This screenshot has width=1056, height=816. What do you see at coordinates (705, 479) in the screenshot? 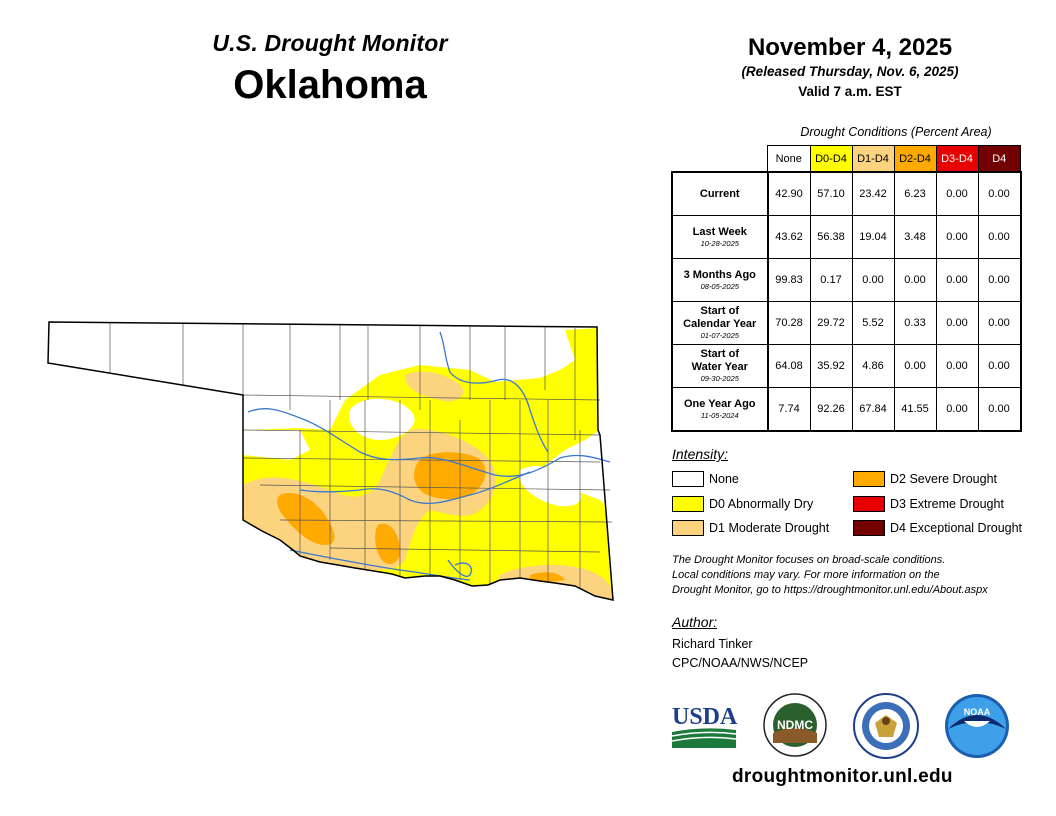
I see `legend-item-none: None` at bounding box center [705, 479].